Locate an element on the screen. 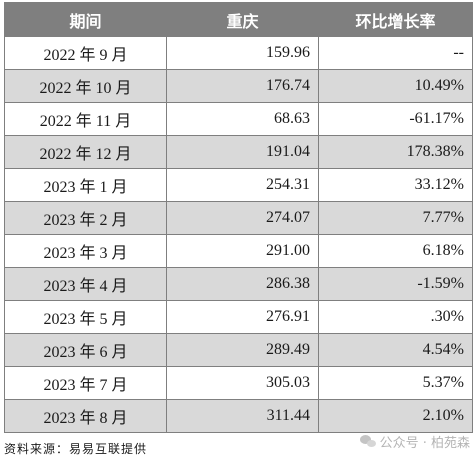 Image resolution: width=476 pixels, height=459 pixels. table-row: 2022 年 10 月 176.74 10.49% is located at coordinates (238, 86).